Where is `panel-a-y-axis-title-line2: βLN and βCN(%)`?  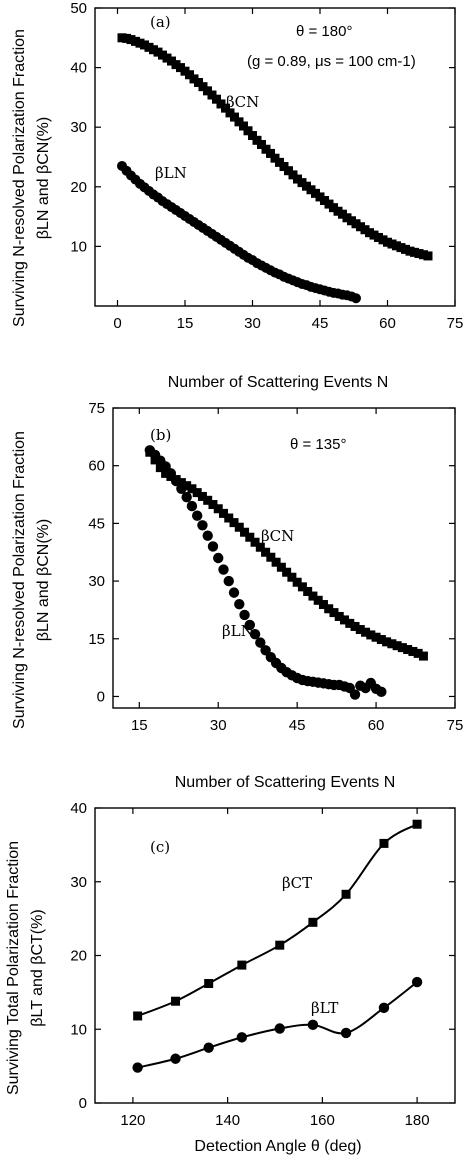 panel-a-y-axis-title-line2: βLN and βCN(%) is located at coordinates (43, 178).